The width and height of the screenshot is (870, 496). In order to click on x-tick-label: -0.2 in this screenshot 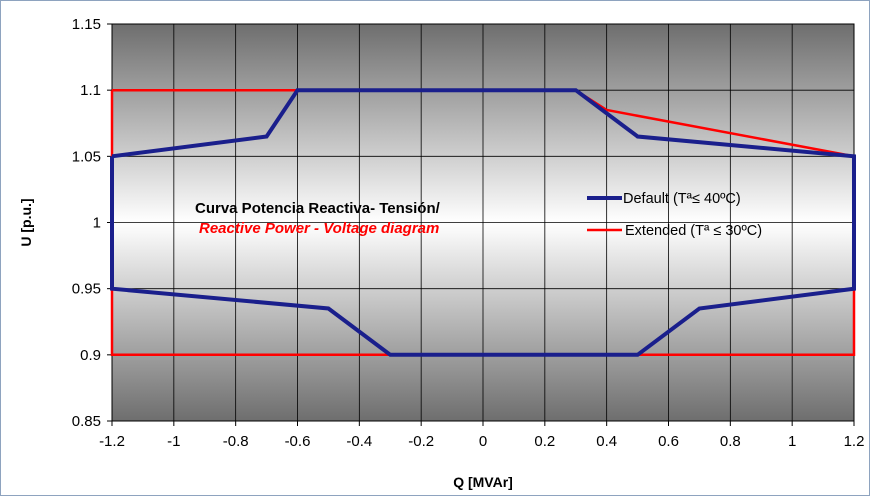, I will do `click(421, 441)`.